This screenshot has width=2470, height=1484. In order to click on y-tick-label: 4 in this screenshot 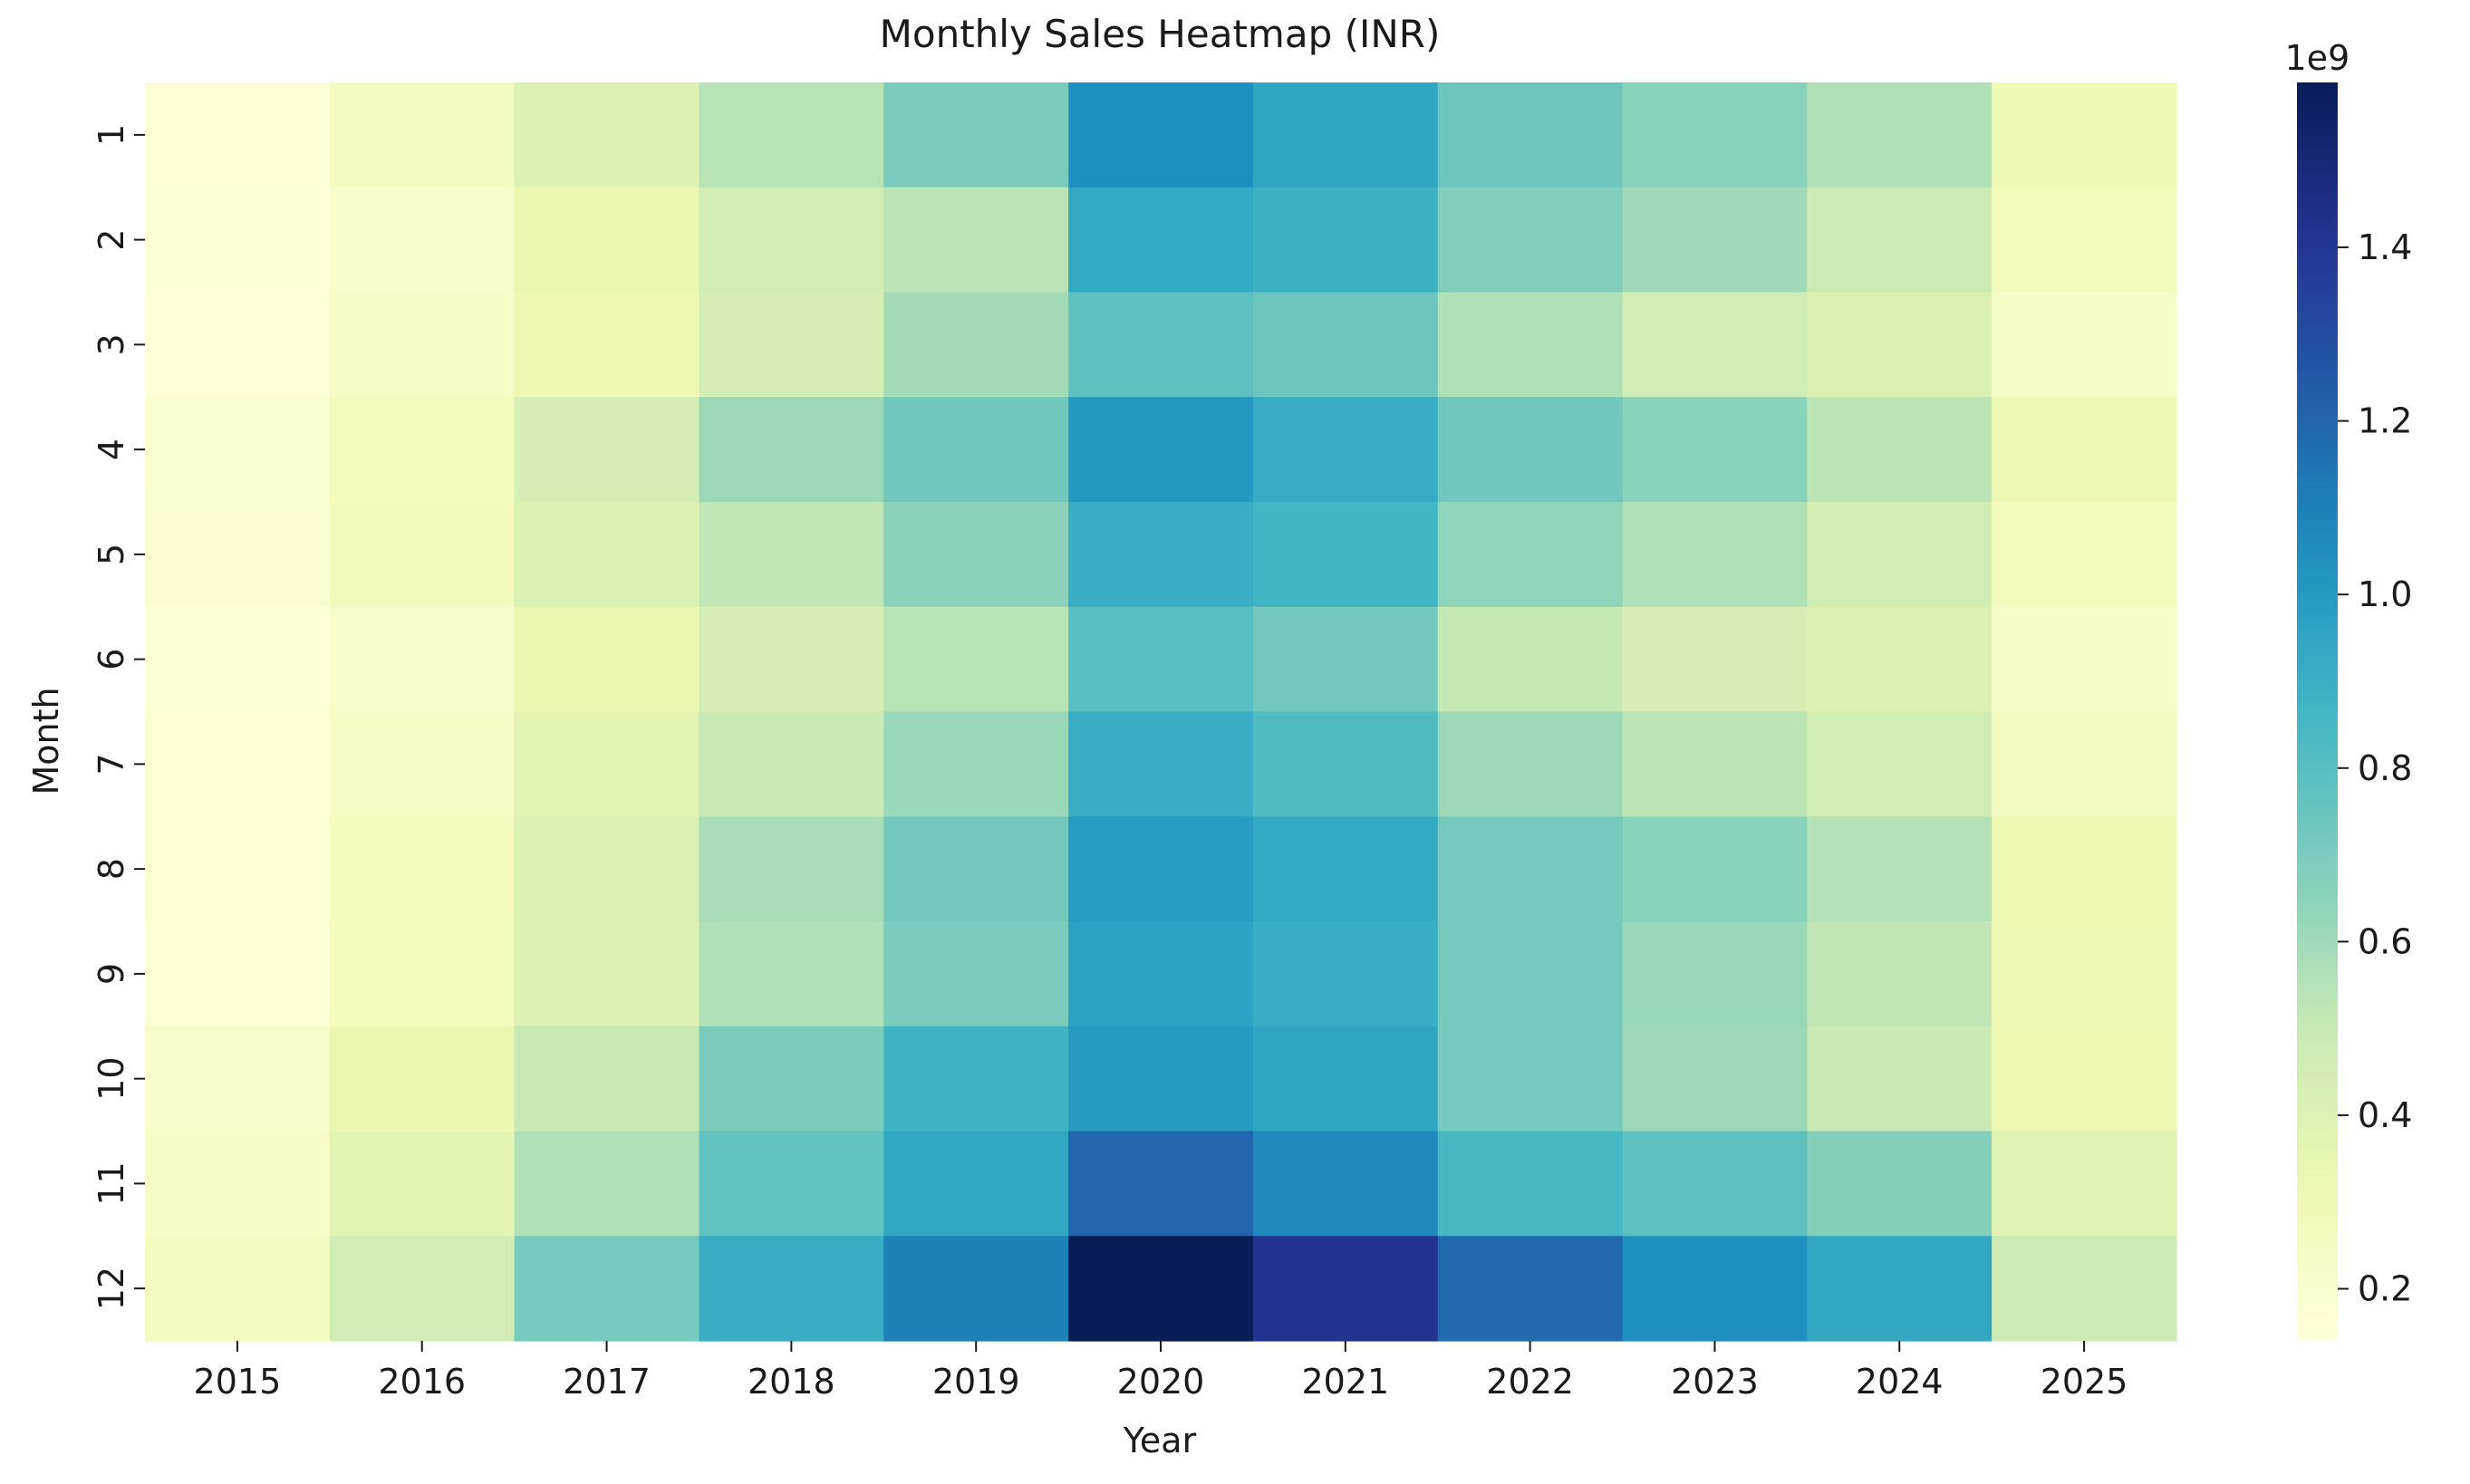, I will do `click(111, 449)`.